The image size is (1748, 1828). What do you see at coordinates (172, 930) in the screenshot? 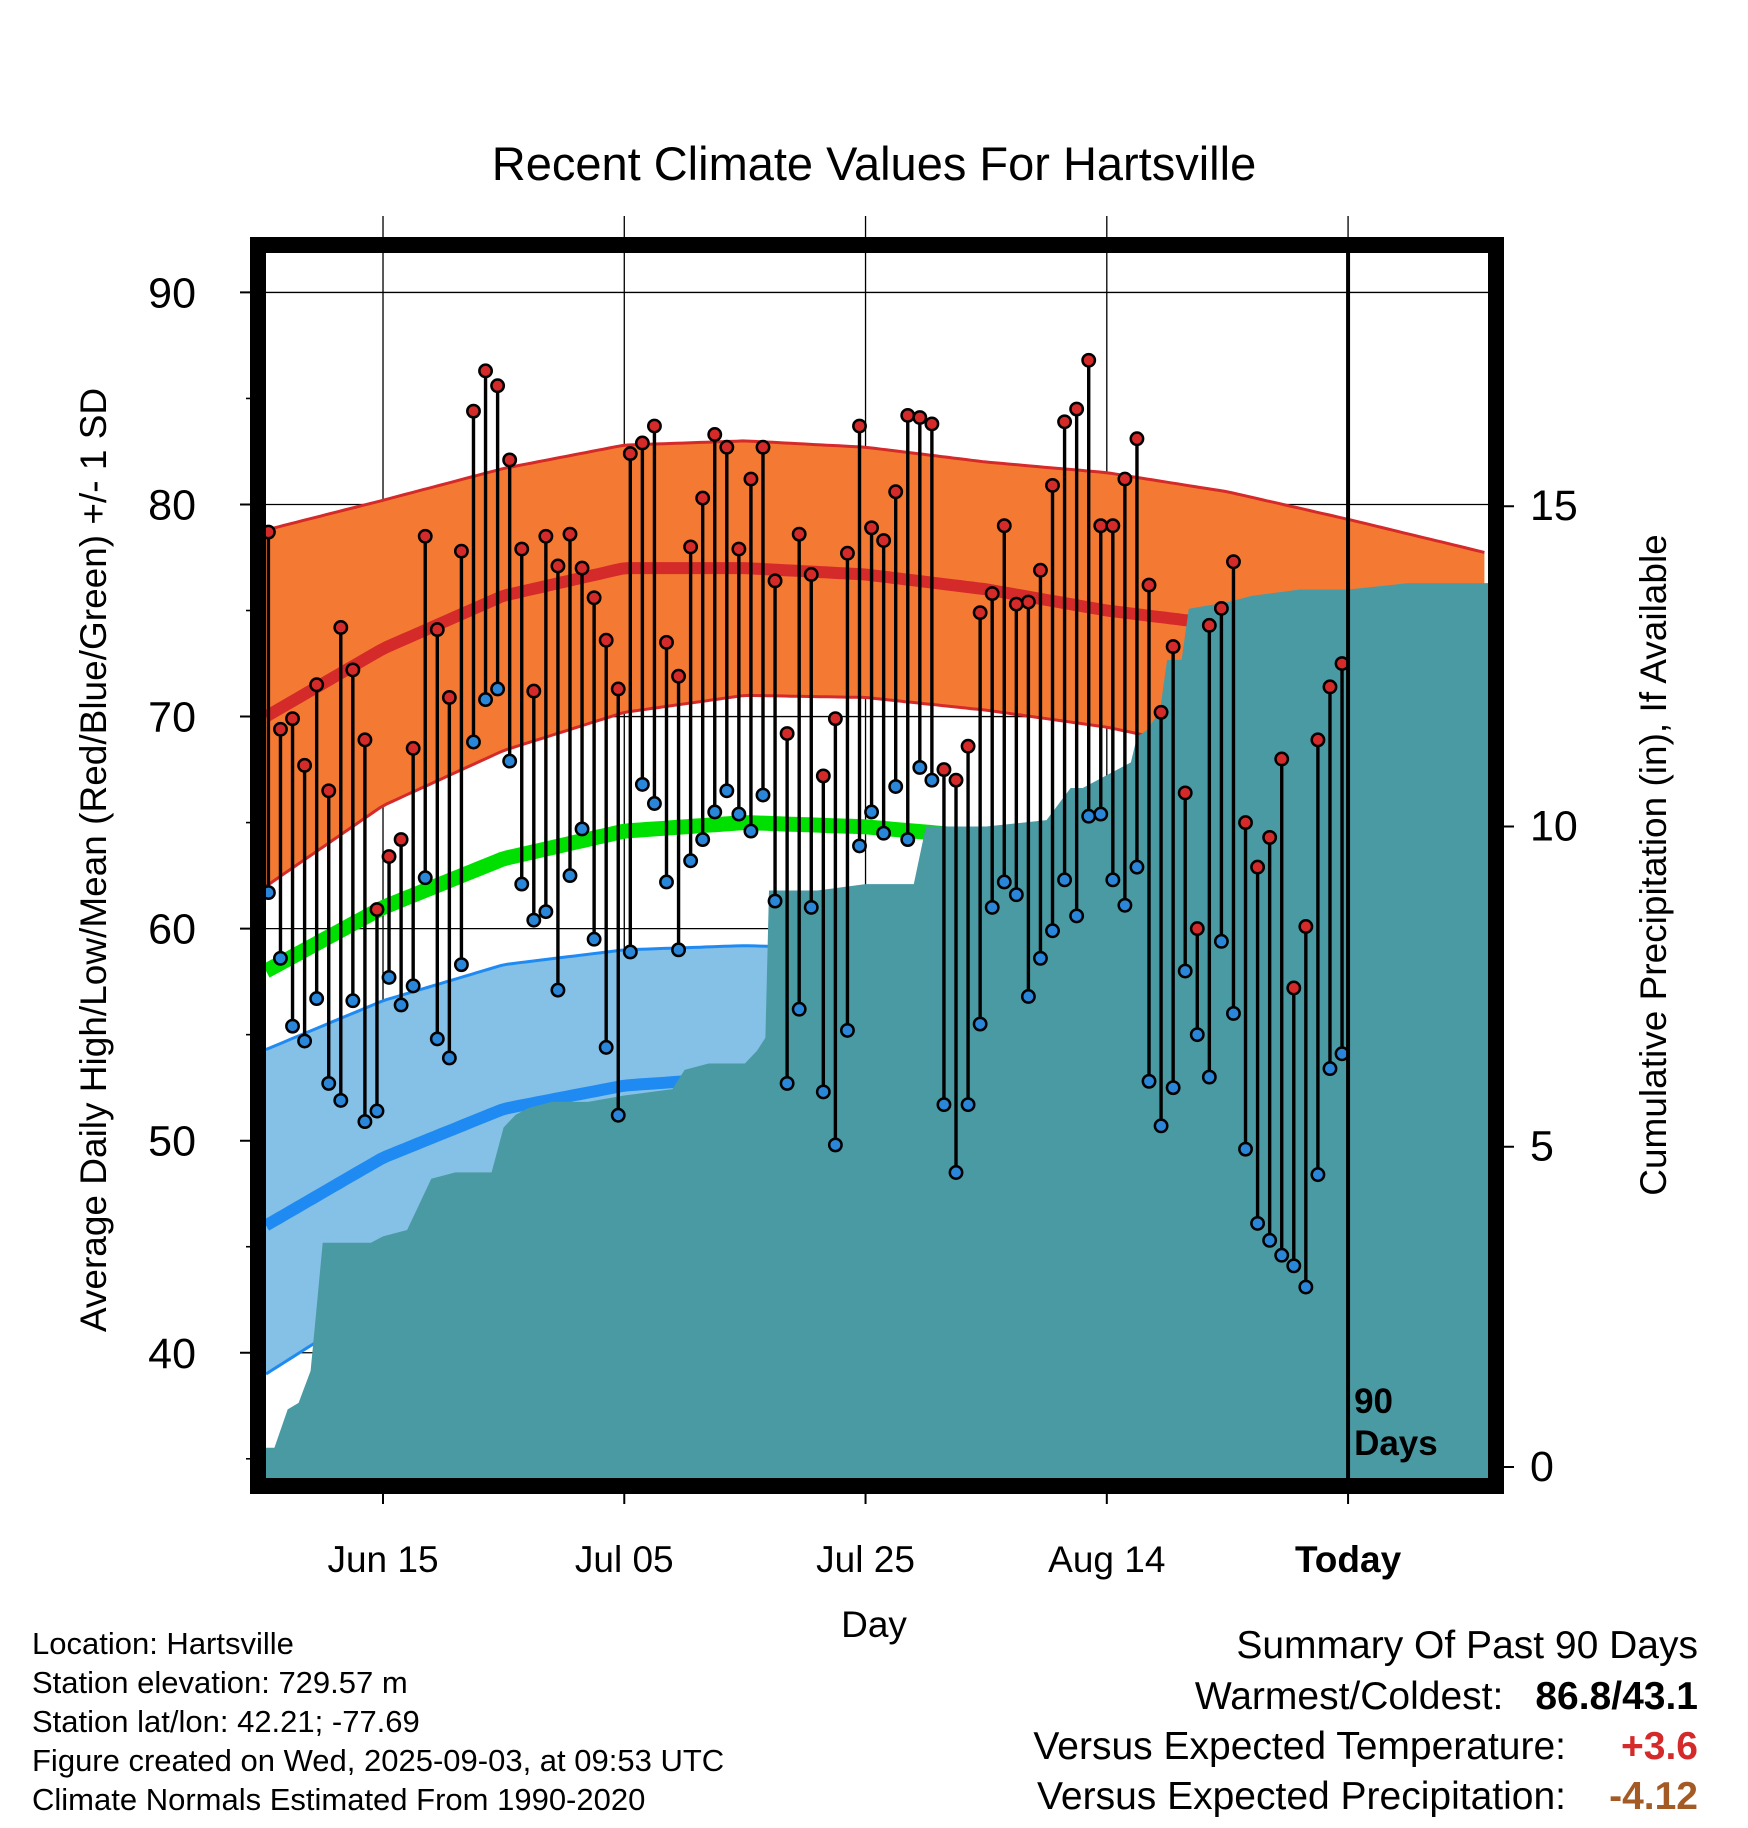
I see `y-tick-label: 60` at bounding box center [172, 930].